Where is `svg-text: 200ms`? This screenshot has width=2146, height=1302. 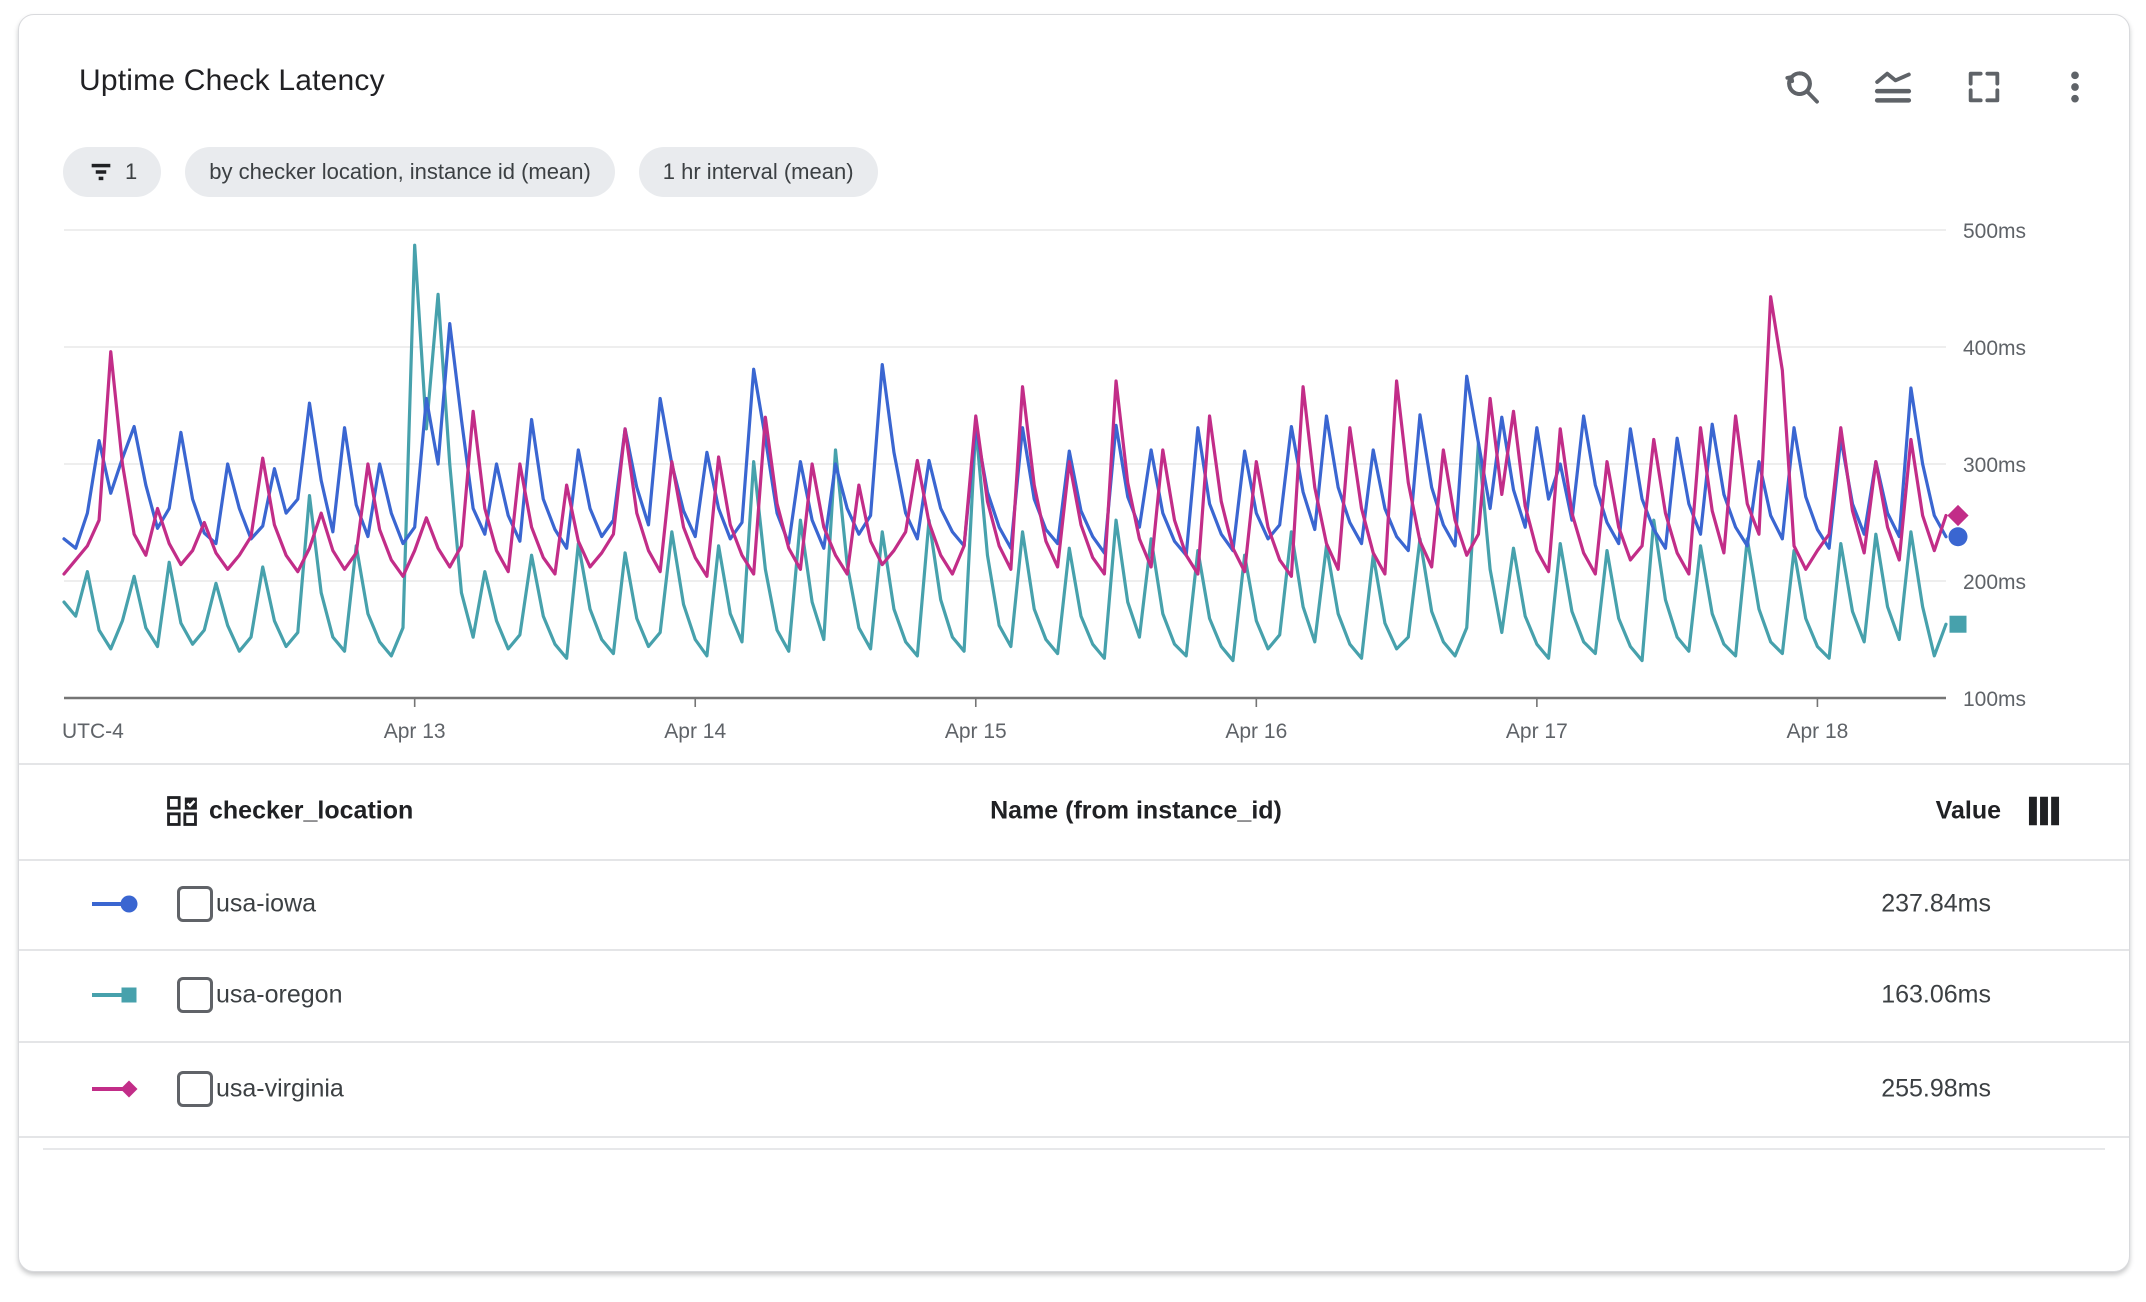 svg-text: 200ms is located at coordinates (1994, 582).